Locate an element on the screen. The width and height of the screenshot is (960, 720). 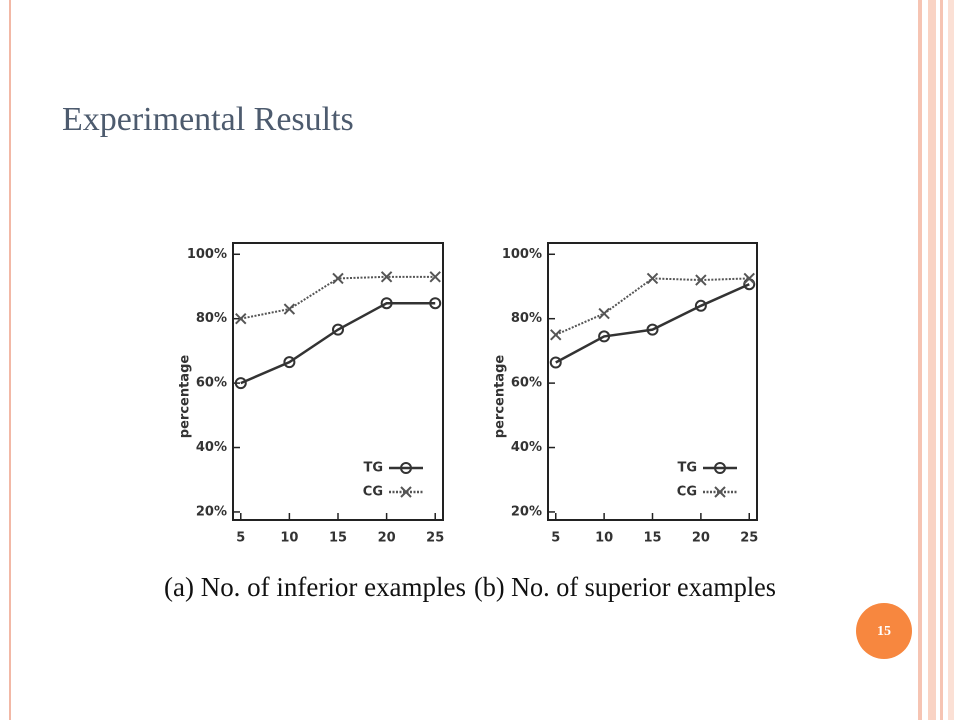
x-axis-label: (b) No. of superior examples is located at coordinates (625, 587).